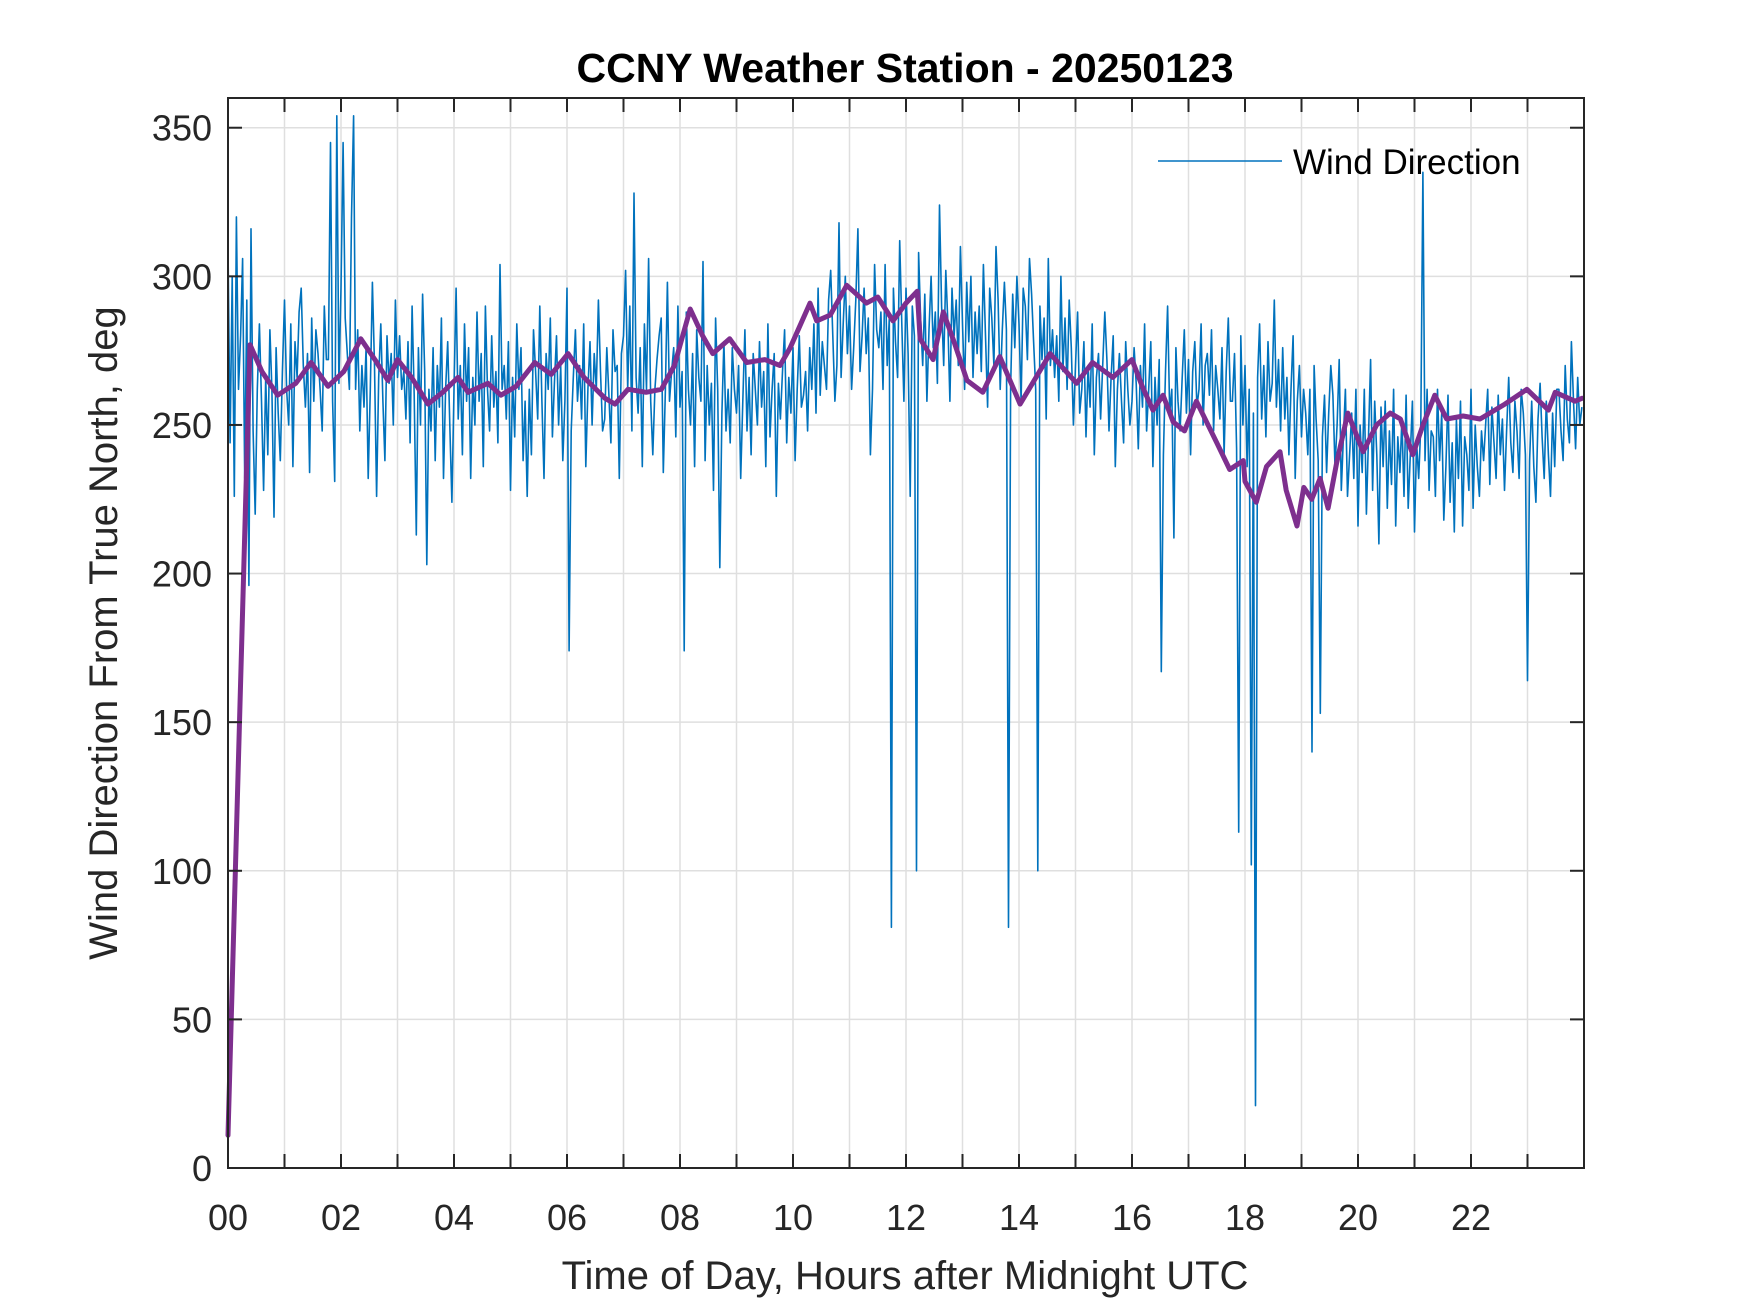 The image size is (1750, 1313). I want to click on chart-title: CCNY Weather Station - 20250123, so click(904, 68).